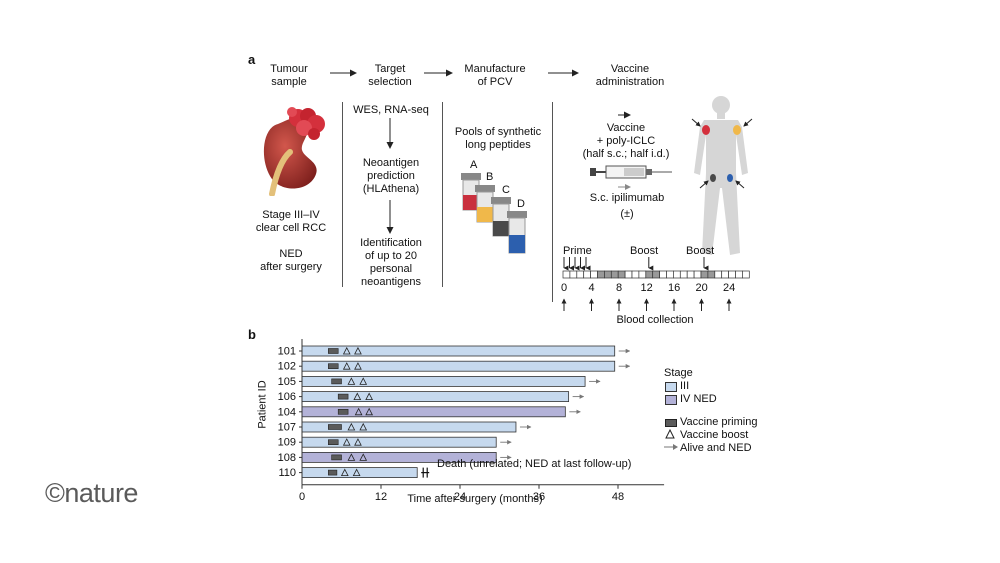 This screenshot has height=563, width=1000. Describe the element at coordinates (646, 288) in the screenshot. I see `timeline-tick-label: 12` at that location.